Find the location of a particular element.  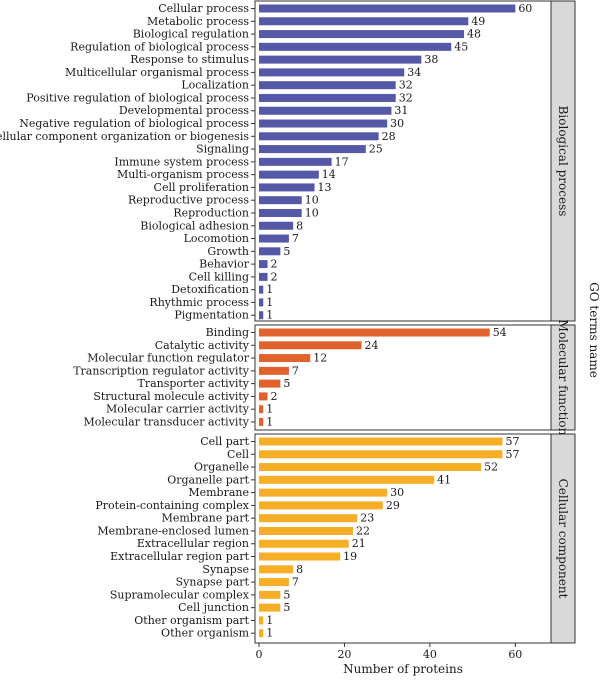

data-label-extracellular-region: 21 is located at coordinates (359, 543).